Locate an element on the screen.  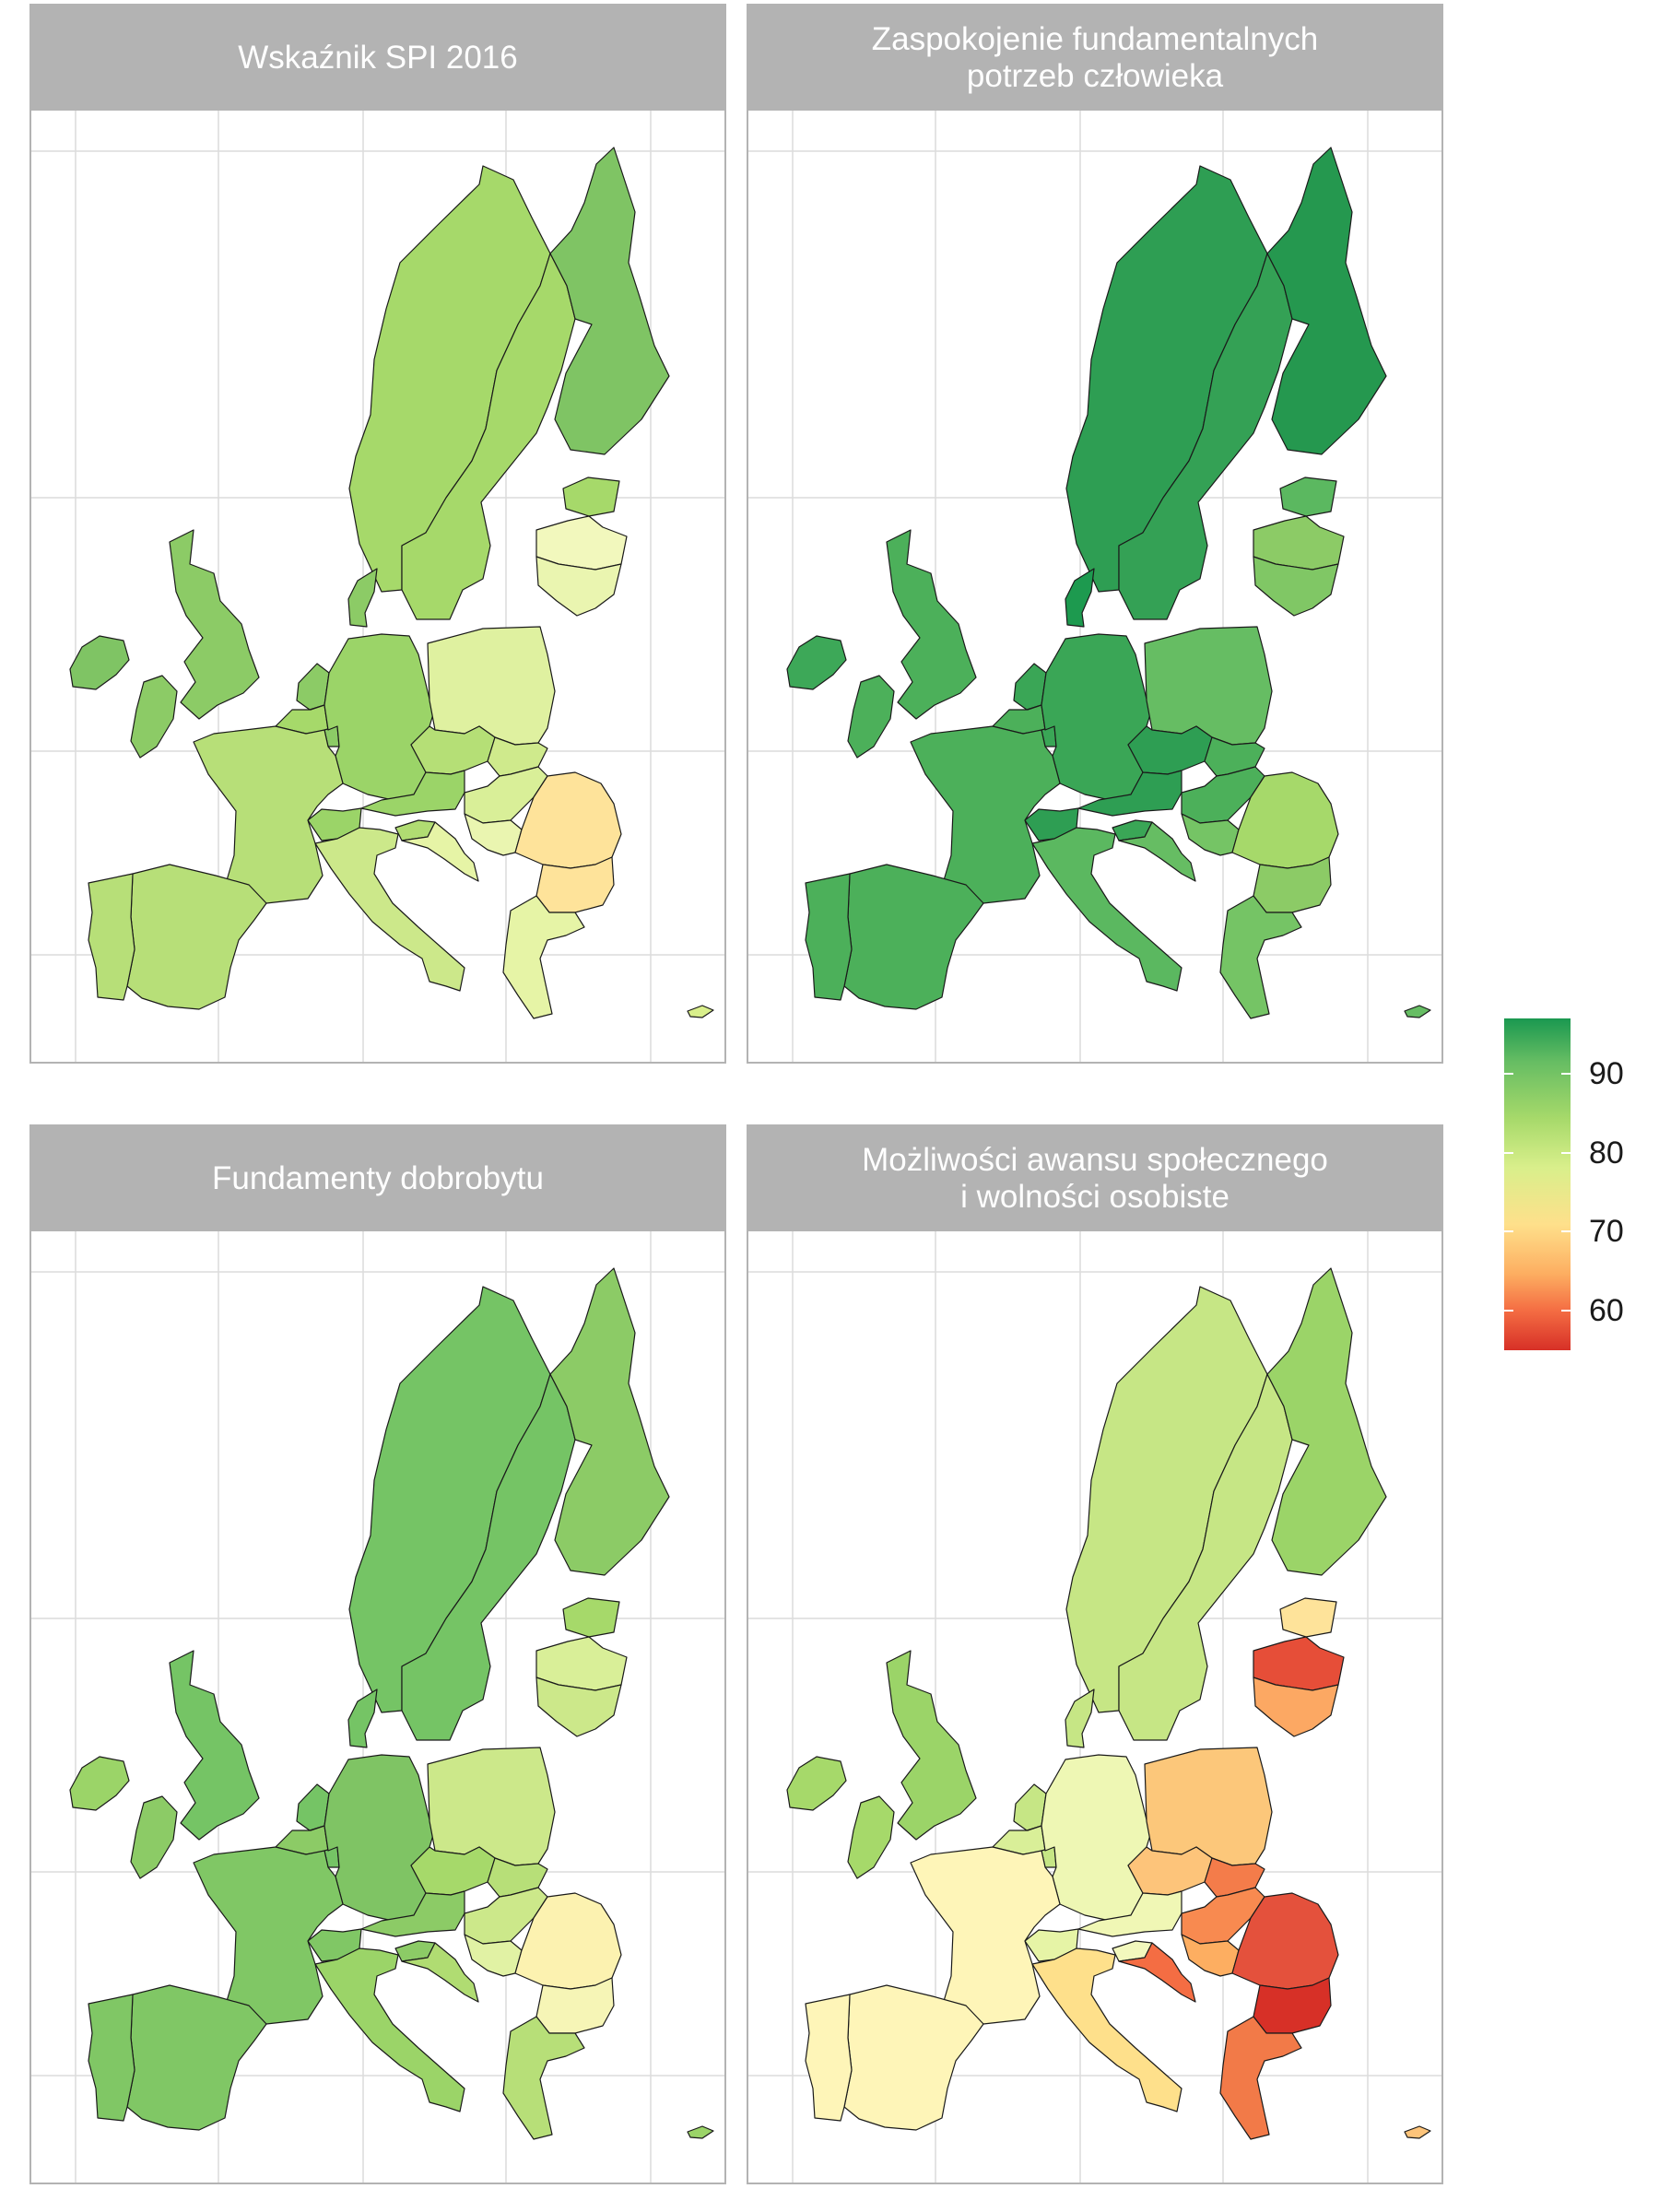
legend-tick-label: 60 is located at coordinates (1606, 1311).